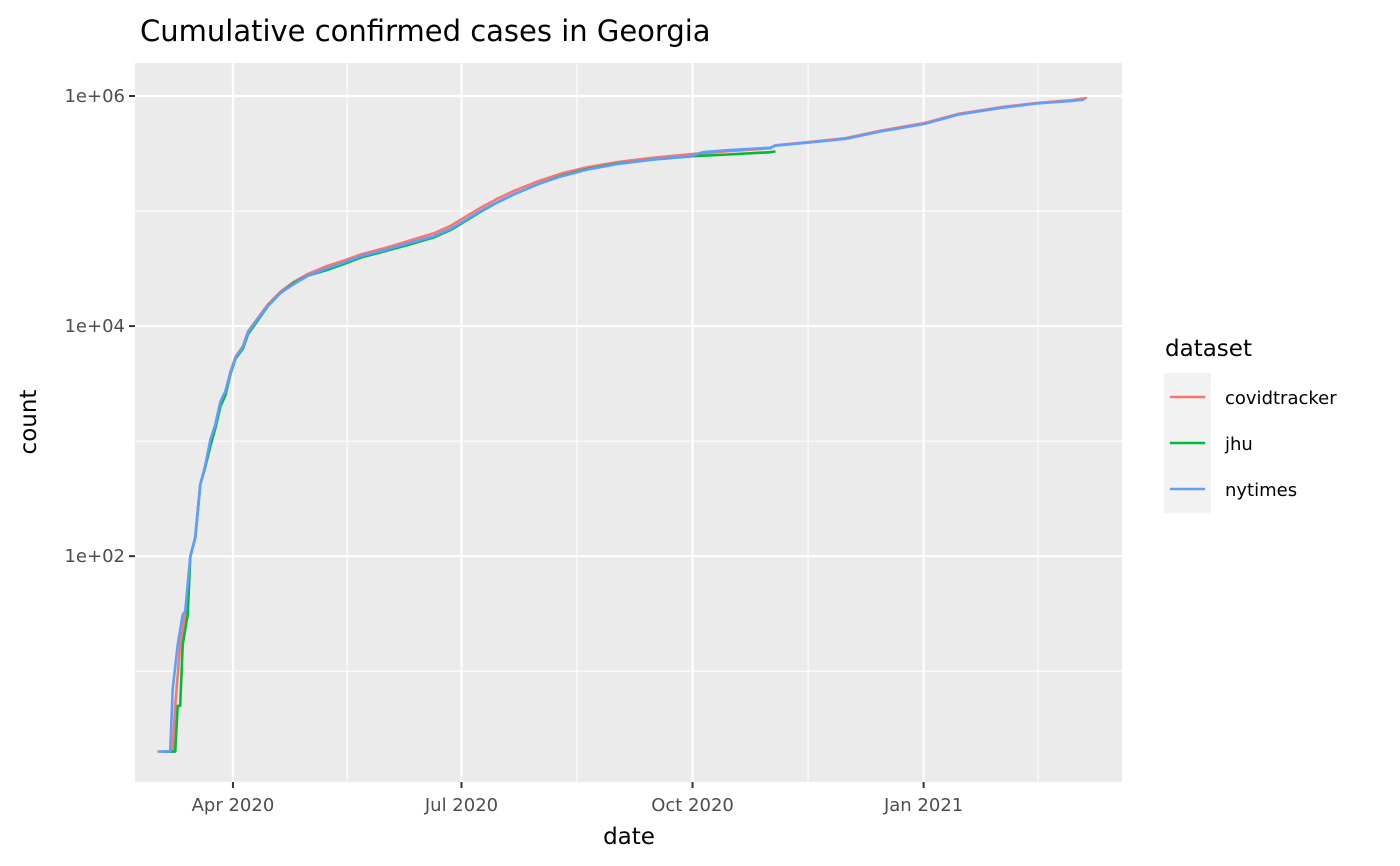  Describe the element at coordinates (692, 805) in the screenshot. I see `x-tick-label: Oct 2020` at that location.